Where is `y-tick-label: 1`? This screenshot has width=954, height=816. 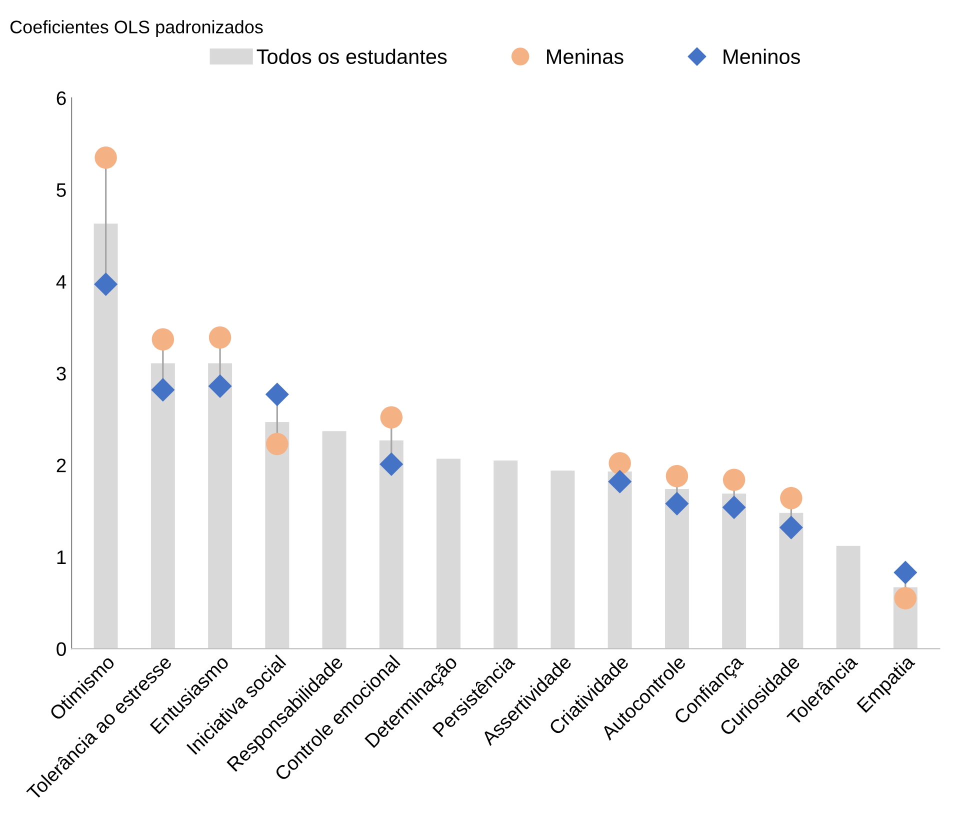 y-tick-label: 1 is located at coordinates (61, 557).